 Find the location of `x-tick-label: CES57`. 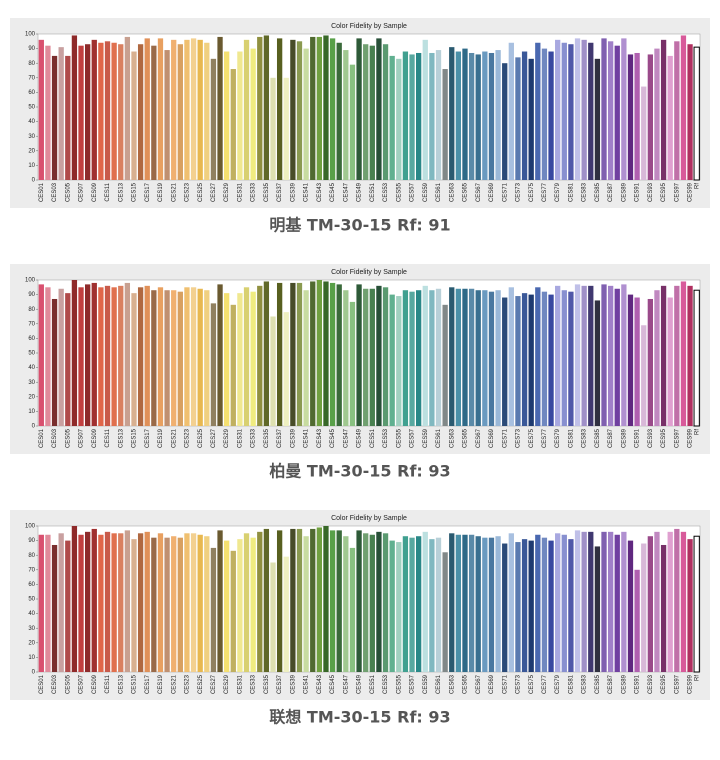

x-tick-label: CES57 is located at coordinates (413, 684).